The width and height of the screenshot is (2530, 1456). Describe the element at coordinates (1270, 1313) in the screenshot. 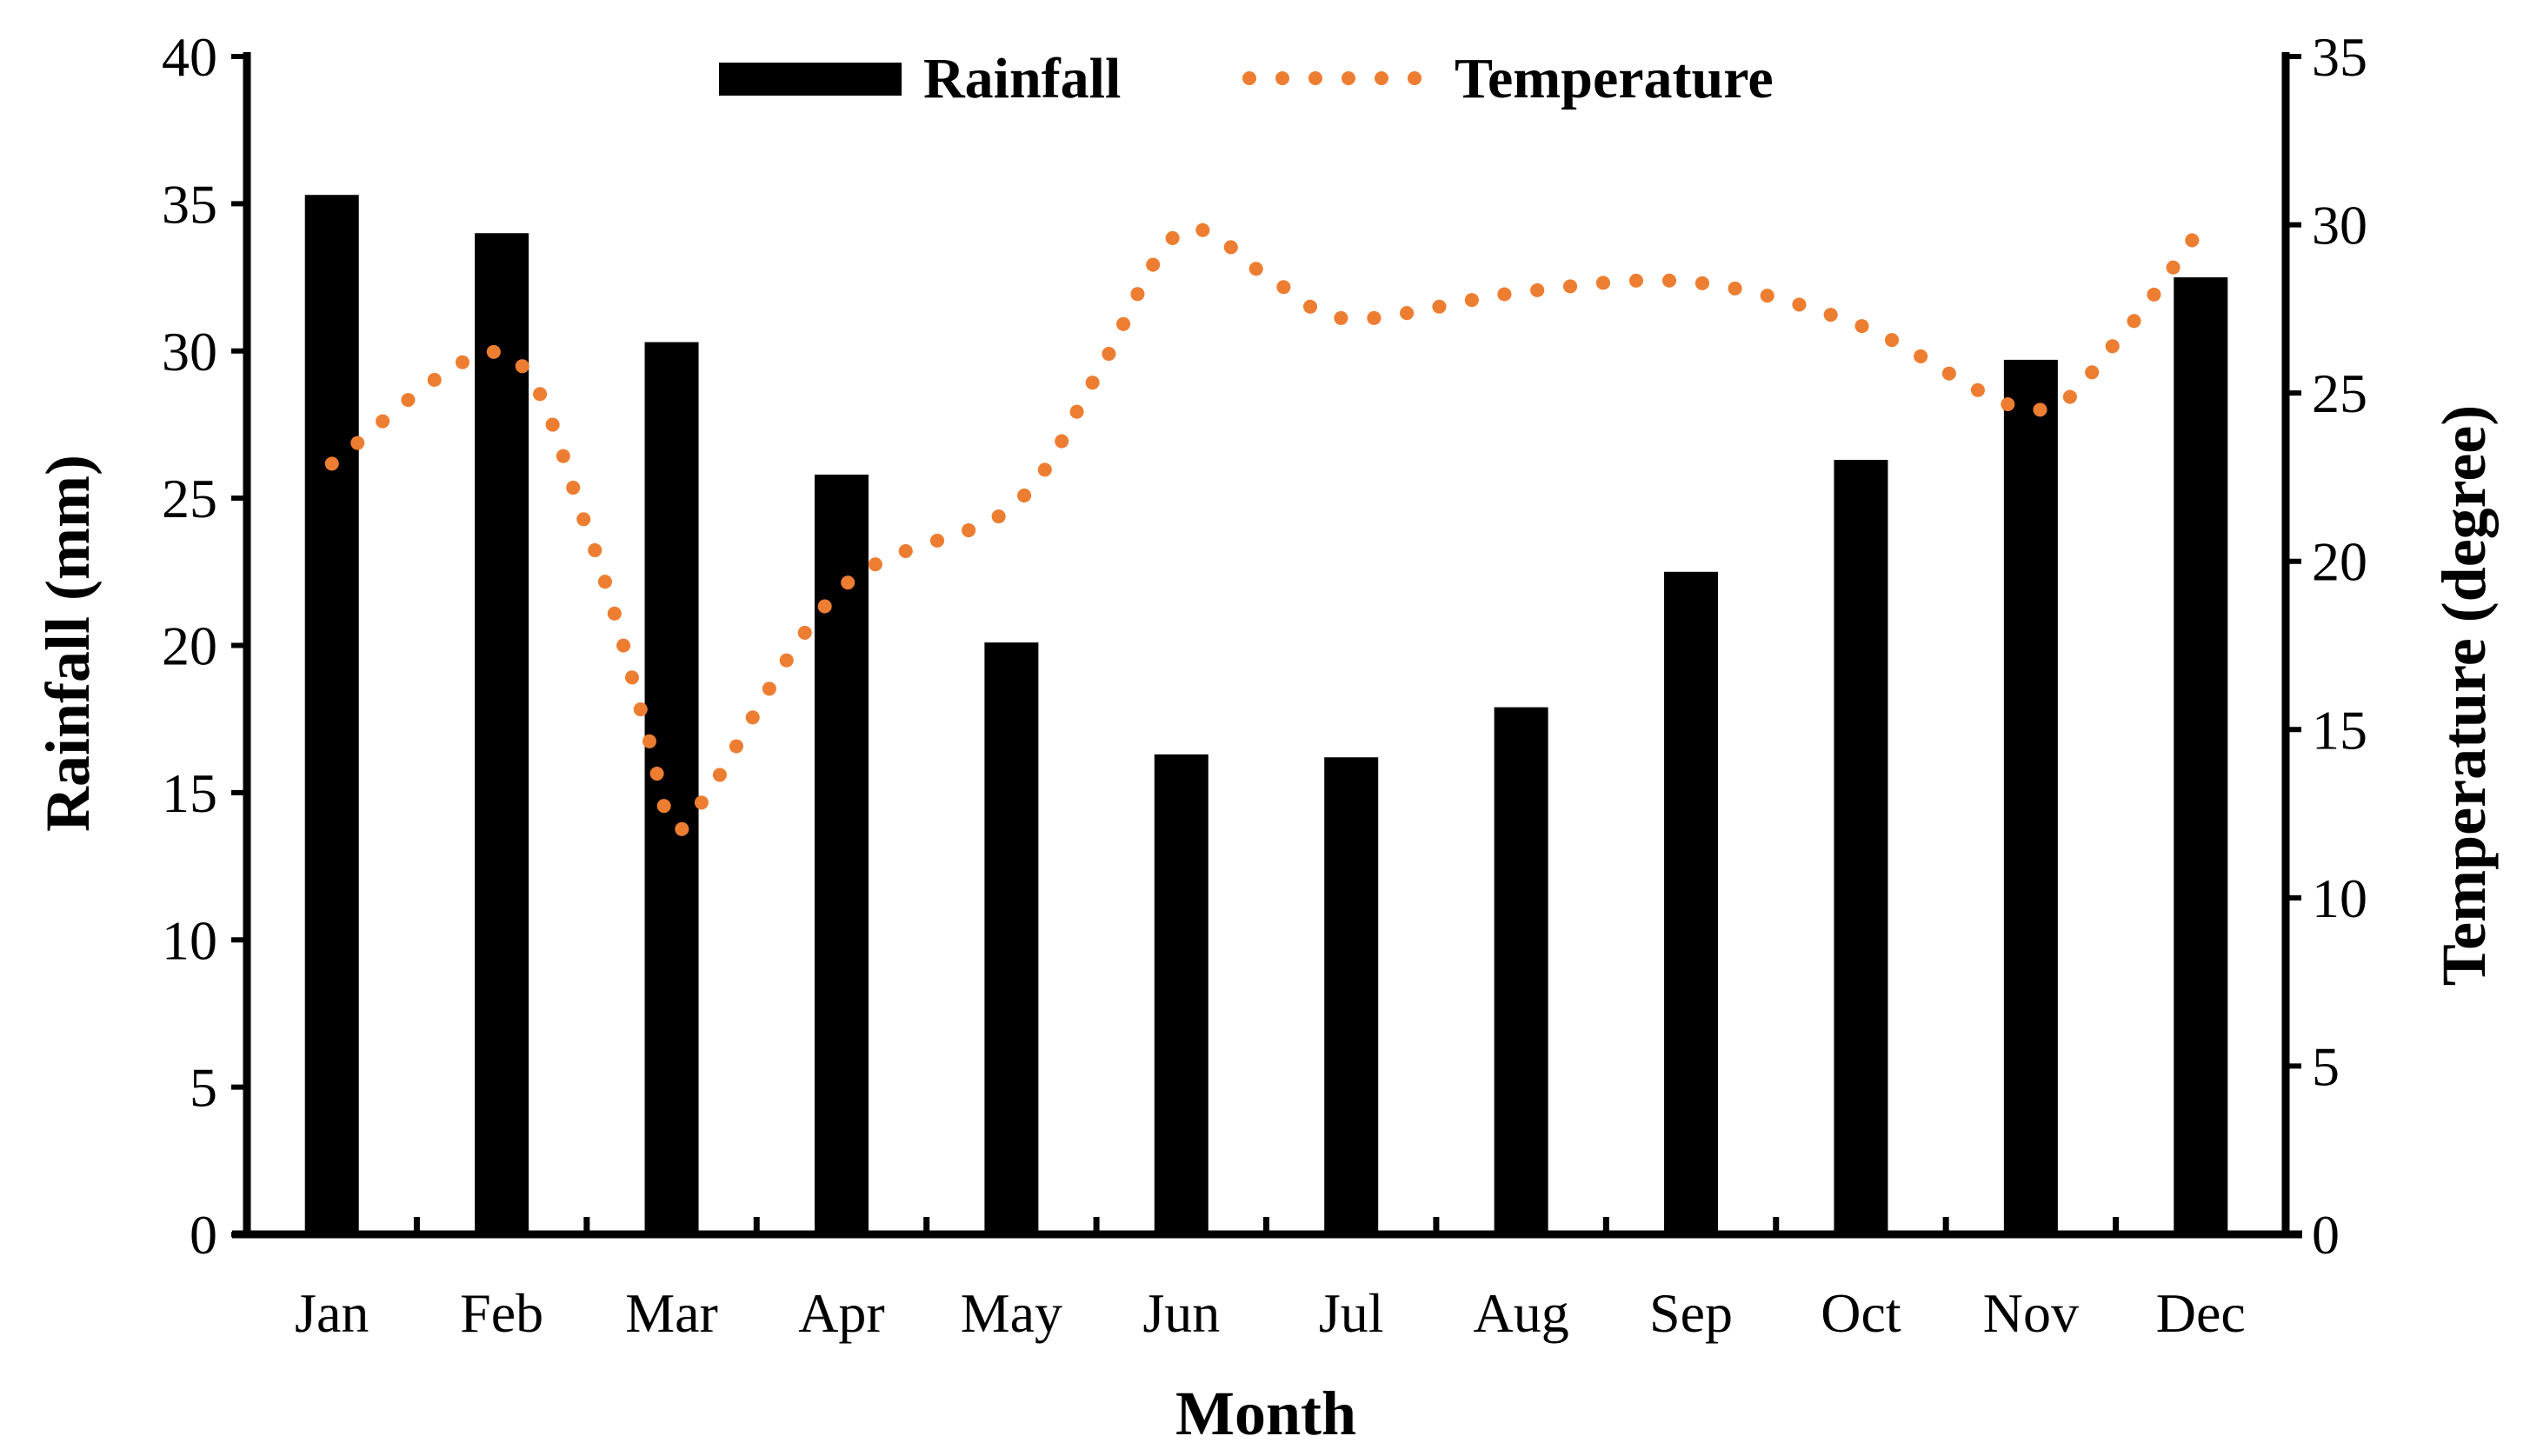

I see `x-axis-labels: Jan Feb Mar Apr May Jun Jul Aug Sep Oct Nov Dec` at that location.